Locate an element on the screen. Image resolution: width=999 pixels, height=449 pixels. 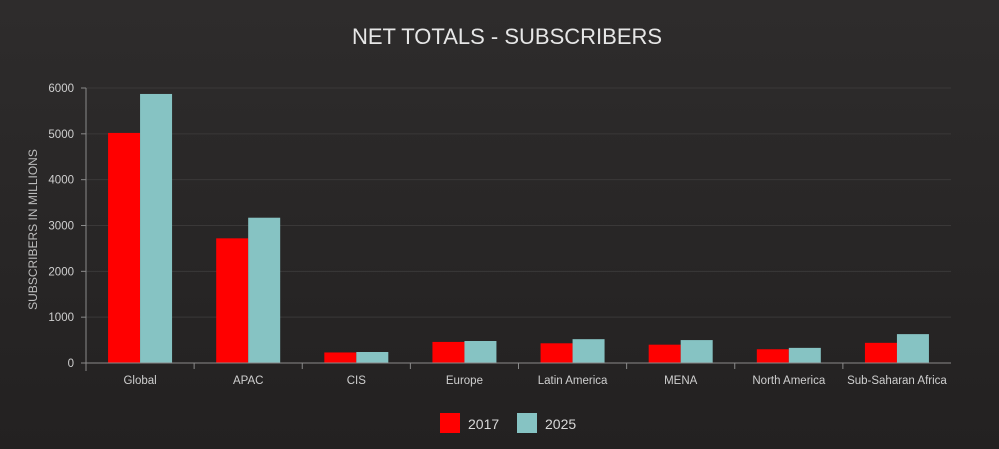
x-tick-label: Sub-Saharan Africa is located at coordinates (897, 381).